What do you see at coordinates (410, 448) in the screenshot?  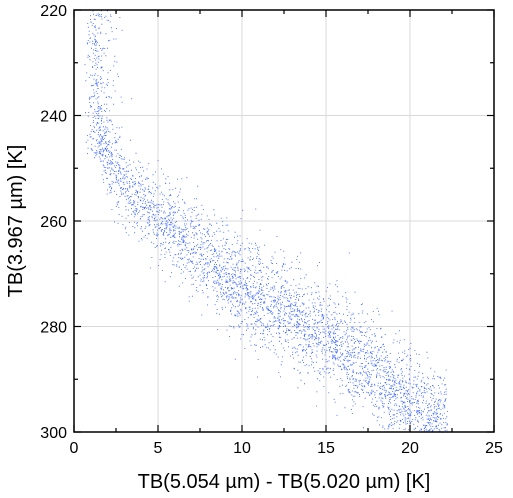 I see `x-tick-label: 20` at bounding box center [410, 448].